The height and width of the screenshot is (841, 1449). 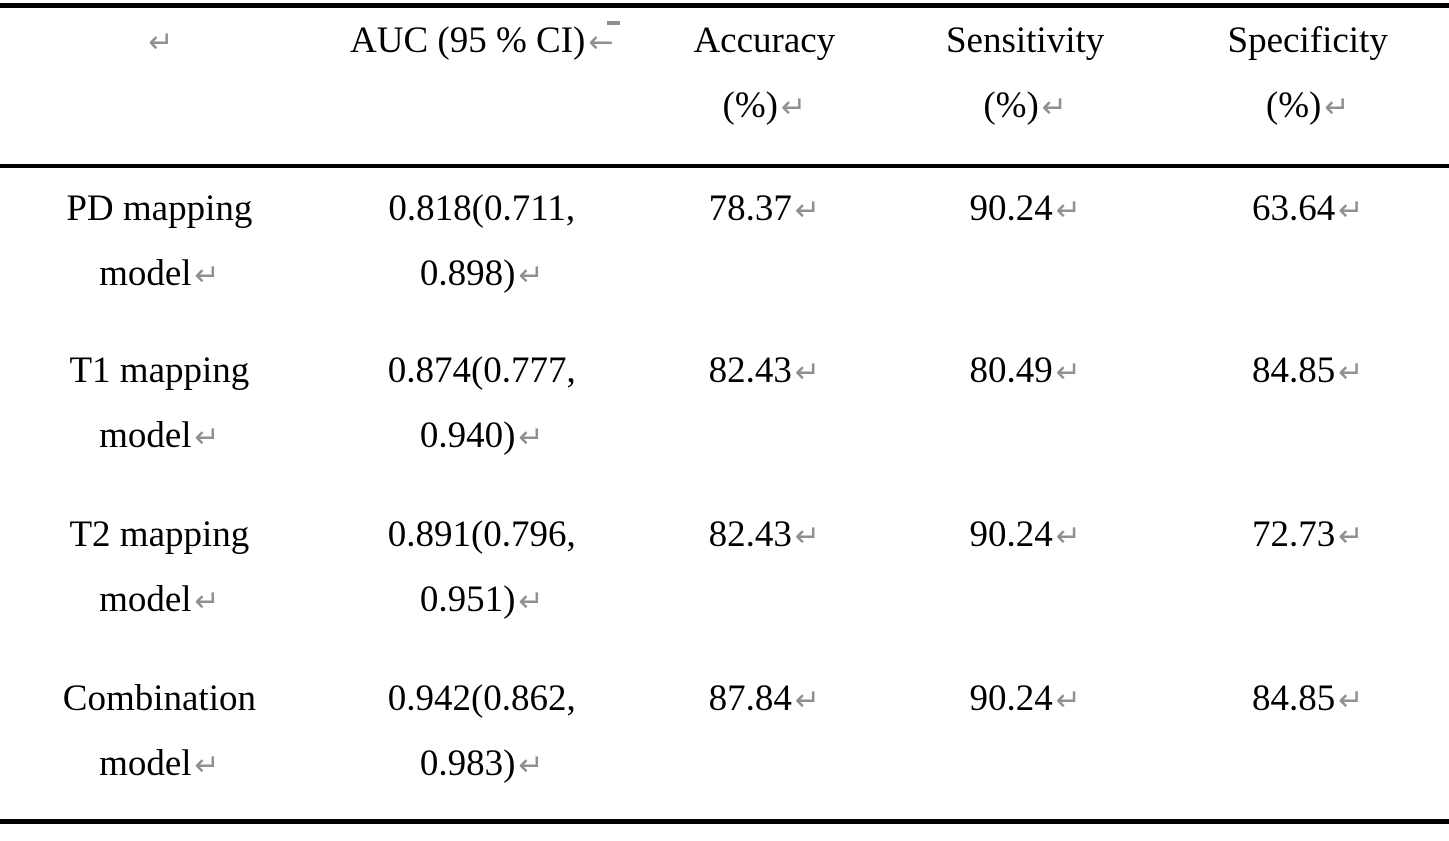 What do you see at coordinates (159, 208) in the screenshot?
I see `model-name-line1: PD mapping` at bounding box center [159, 208].